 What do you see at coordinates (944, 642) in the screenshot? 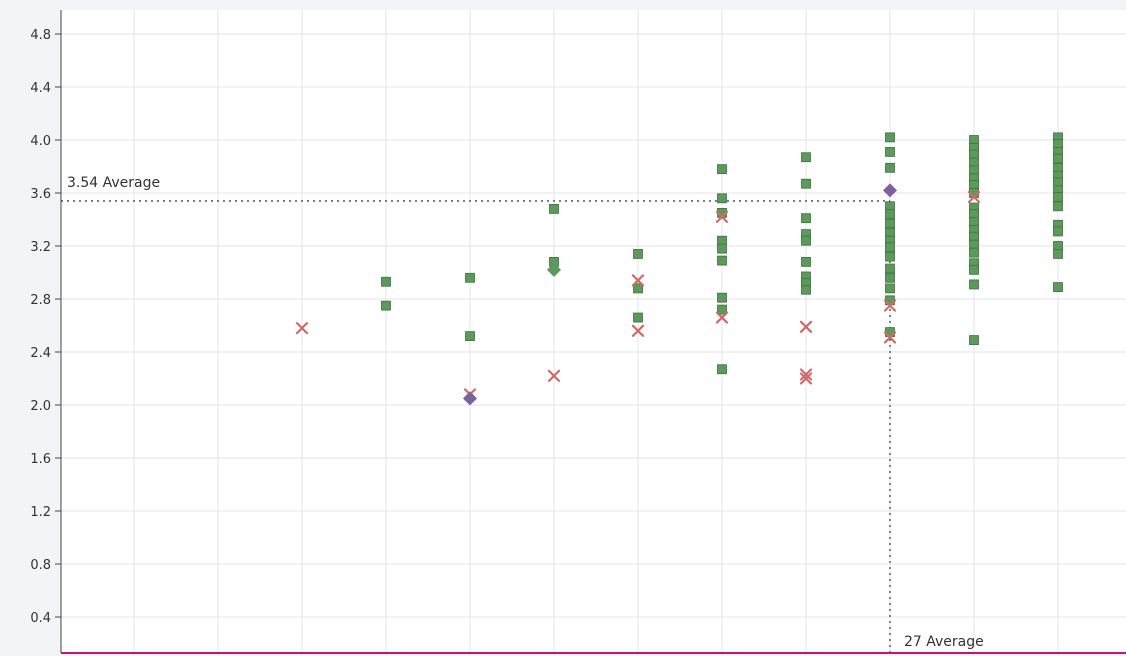
I see `x-average-label: 27 Average` at bounding box center [944, 642].